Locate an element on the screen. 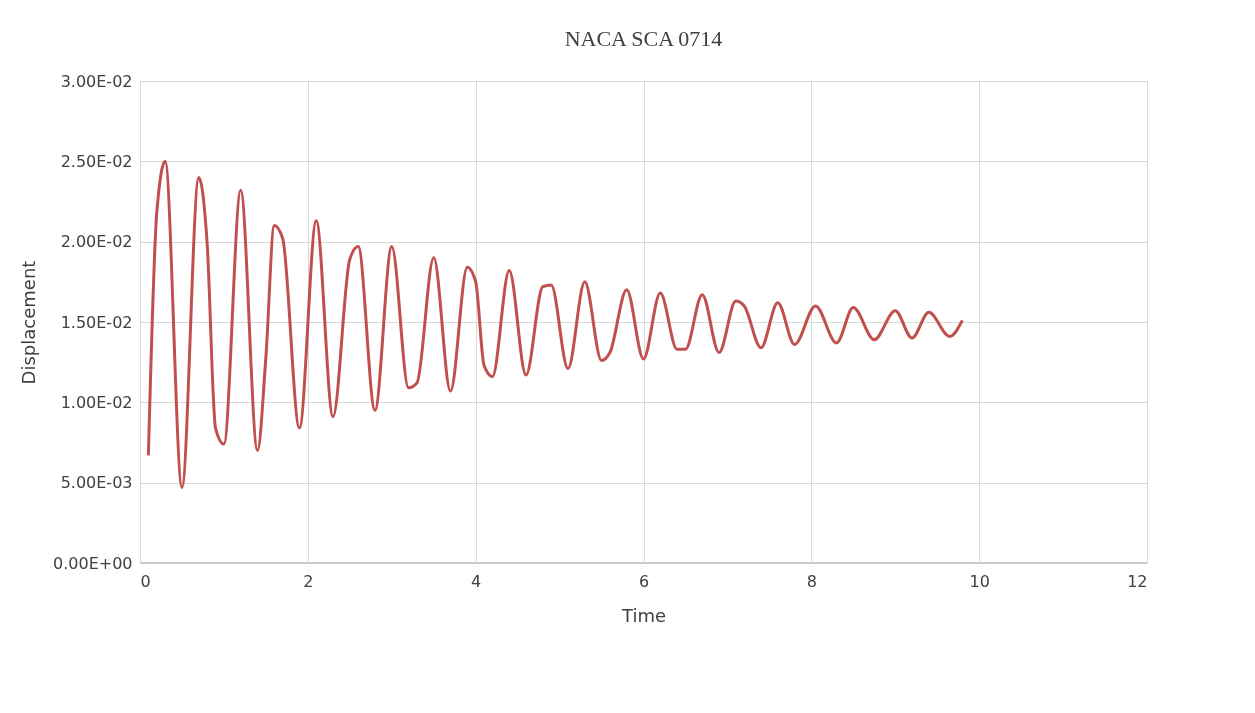  chart-title: NACA SCA 0714 is located at coordinates (643, 38).